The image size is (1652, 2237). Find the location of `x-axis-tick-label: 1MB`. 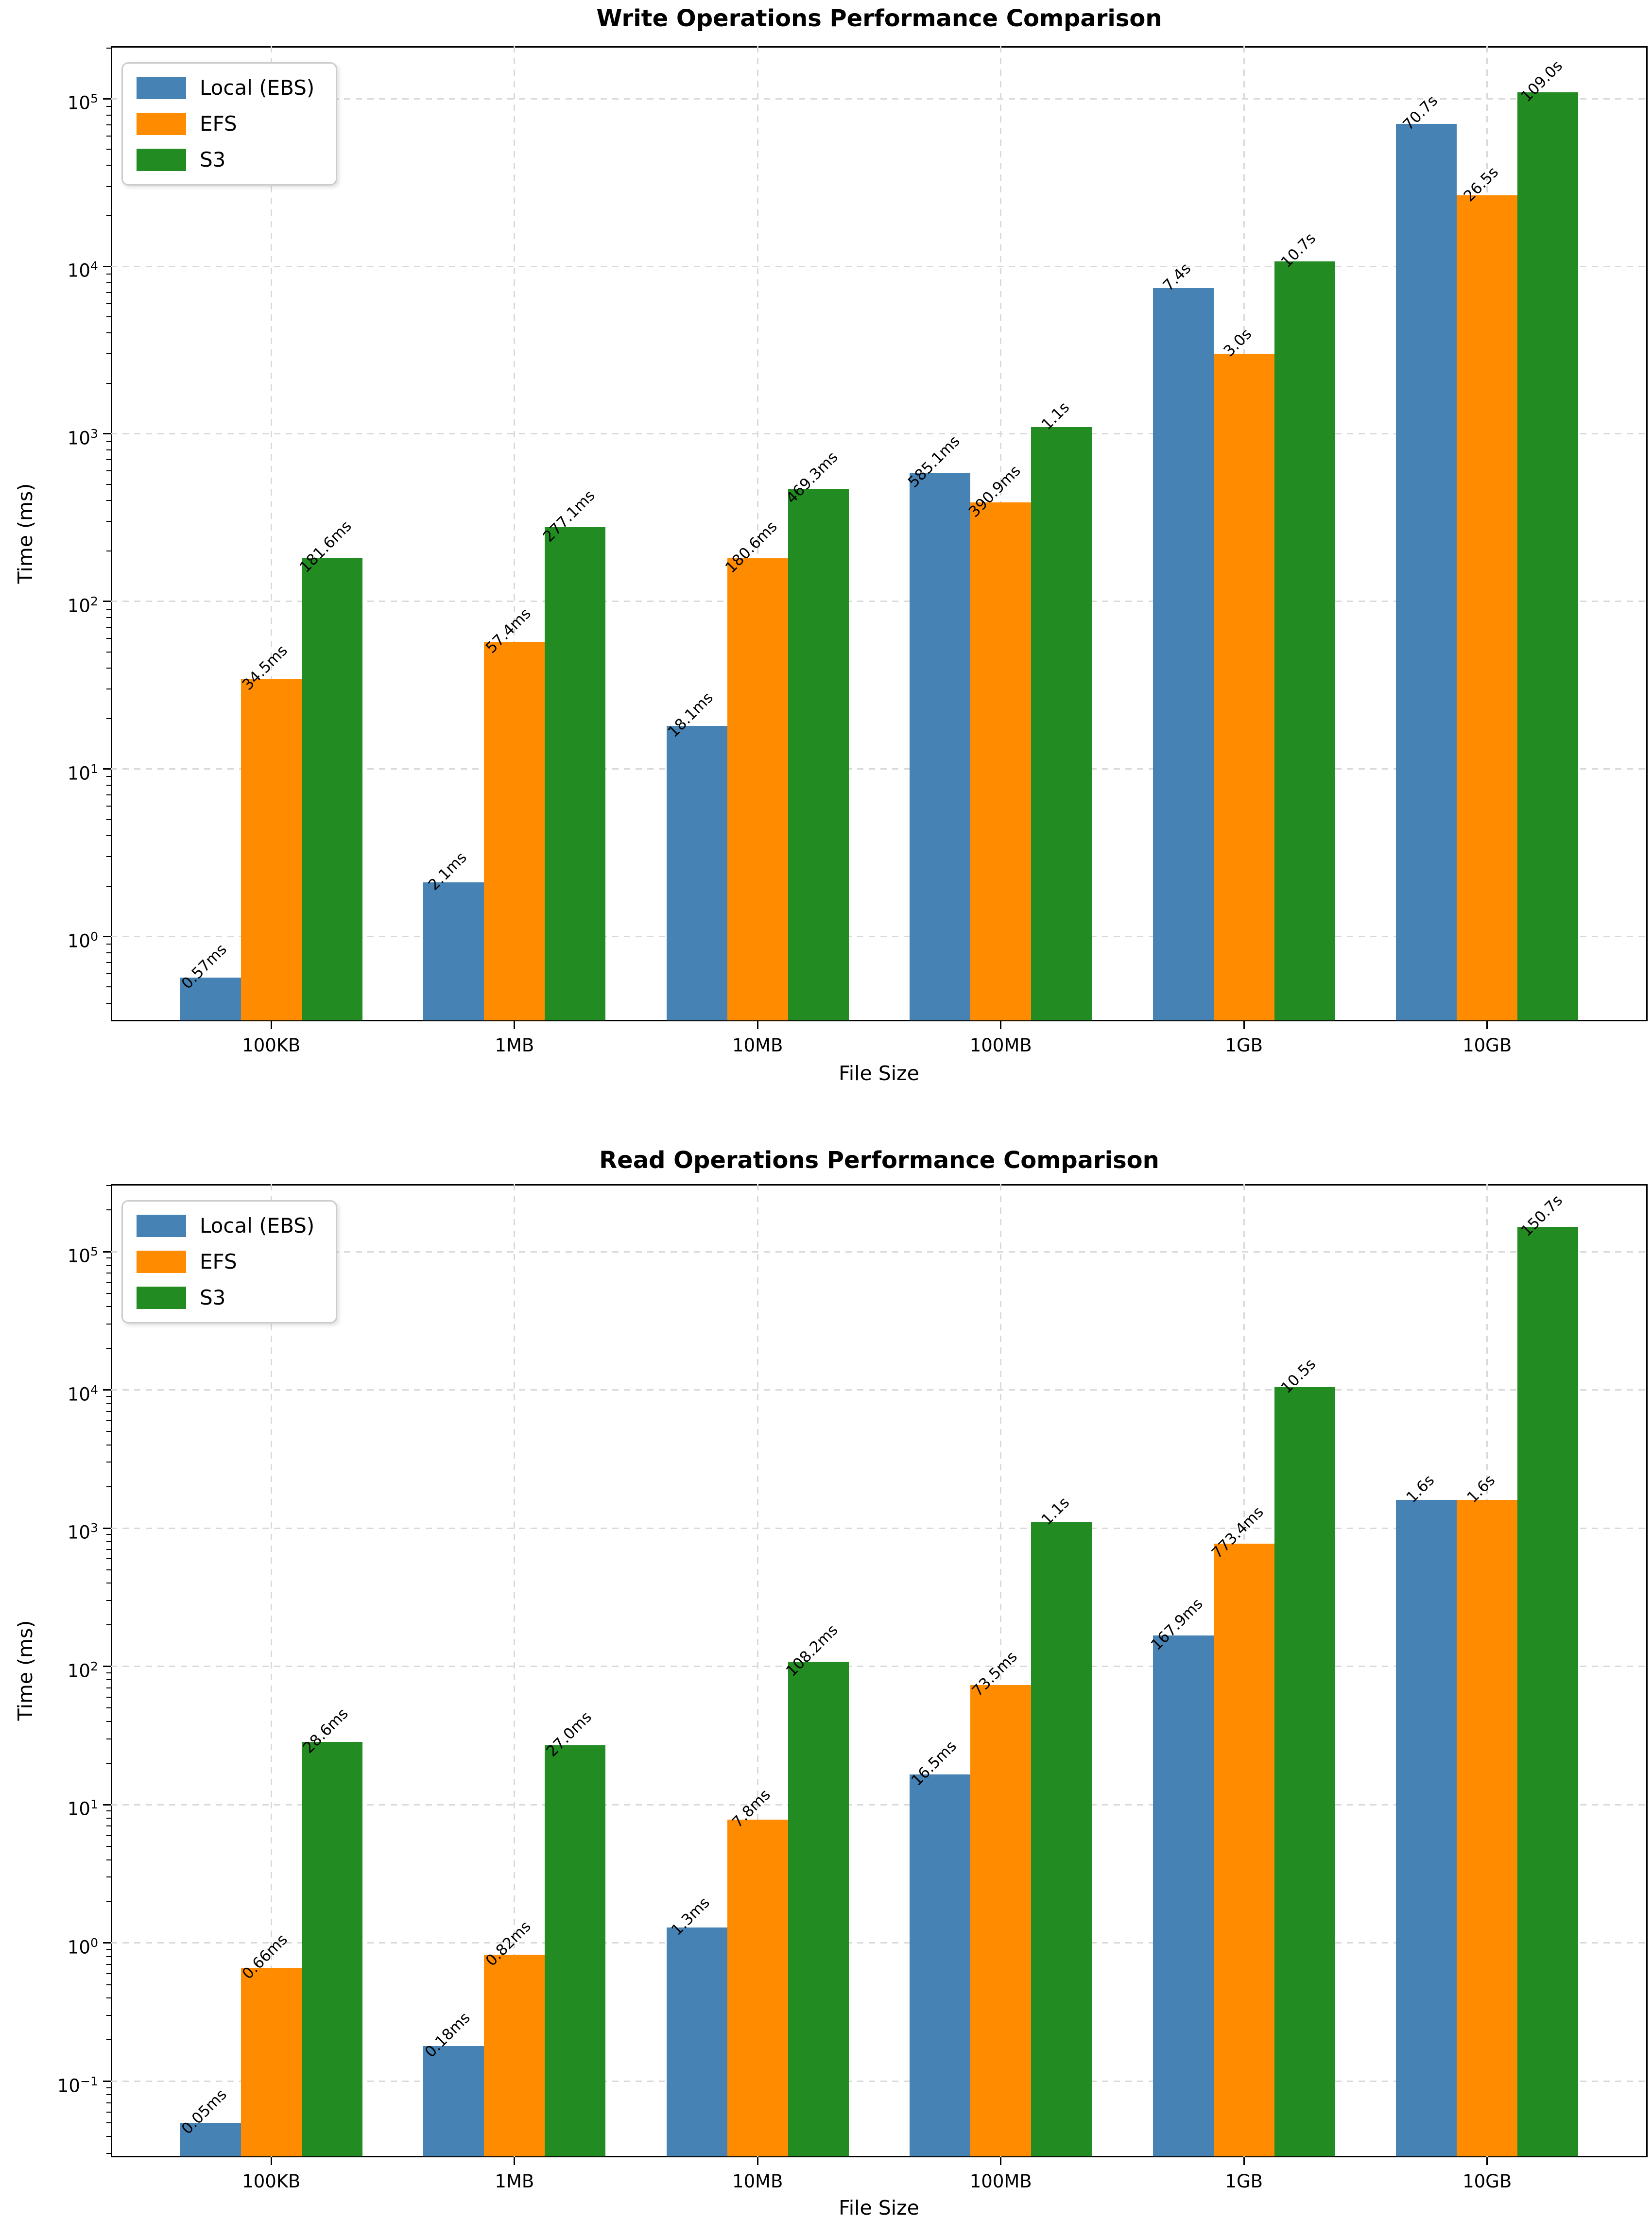

x-axis-tick-label: 1MB is located at coordinates (514, 1045).